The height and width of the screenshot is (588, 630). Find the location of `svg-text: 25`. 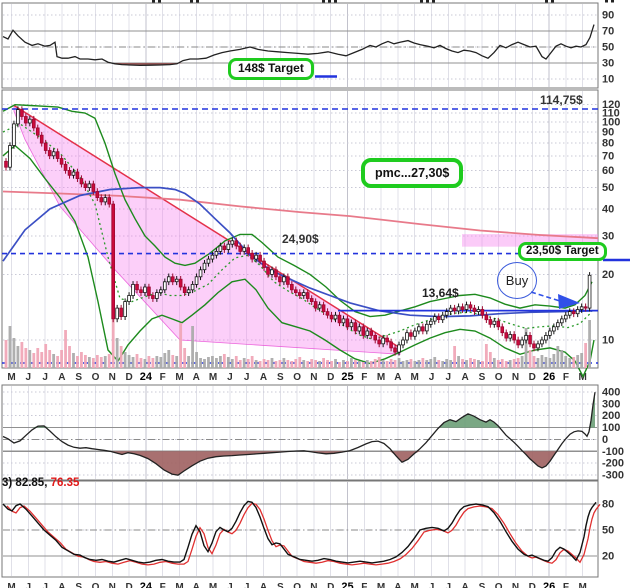

svg-text: 25 is located at coordinates (347, 584).